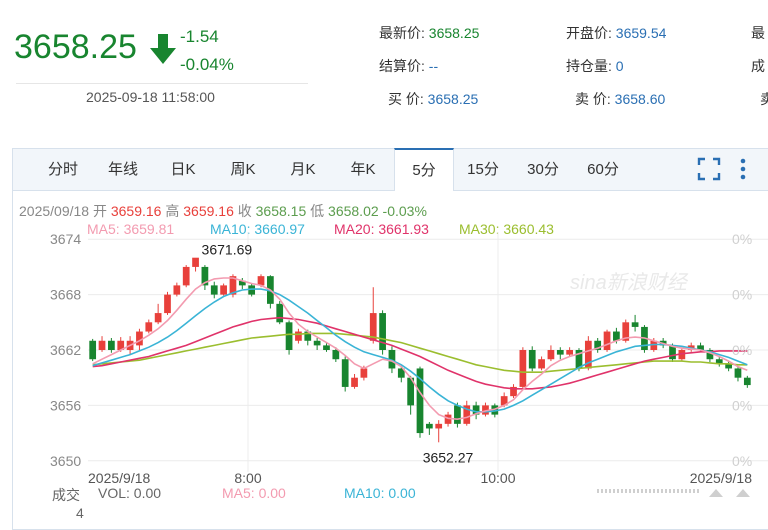  Describe the element at coordinates (497, 478) in the screenshot. I see `x-axis-label: 10:00` at that location.